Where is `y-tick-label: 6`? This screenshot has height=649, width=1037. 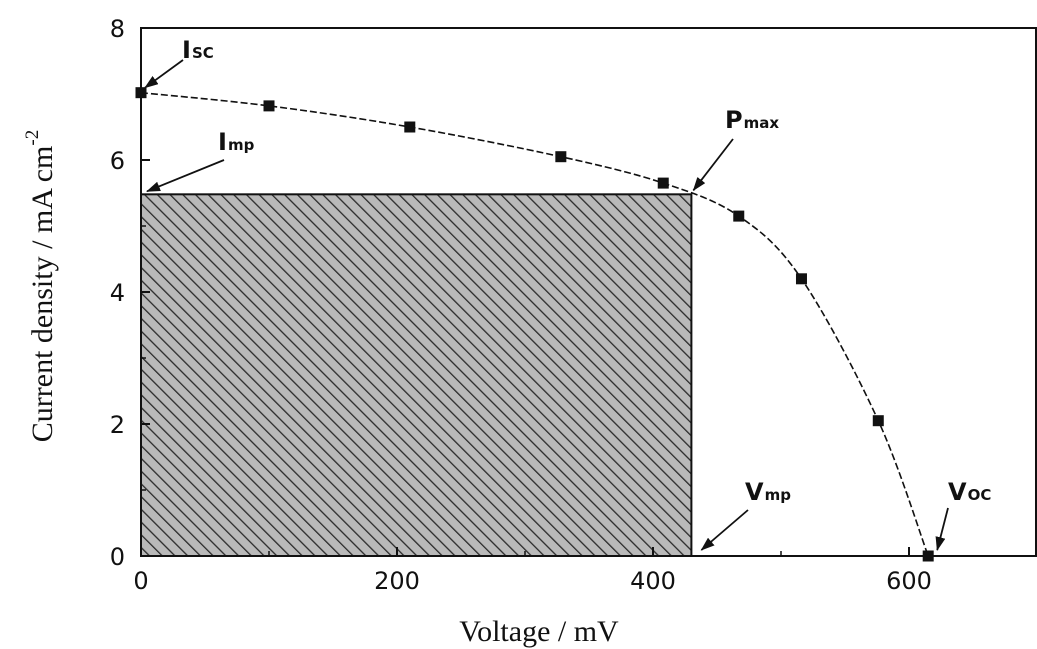 y-tick-label: 6 is located at coordinates (117, 161).